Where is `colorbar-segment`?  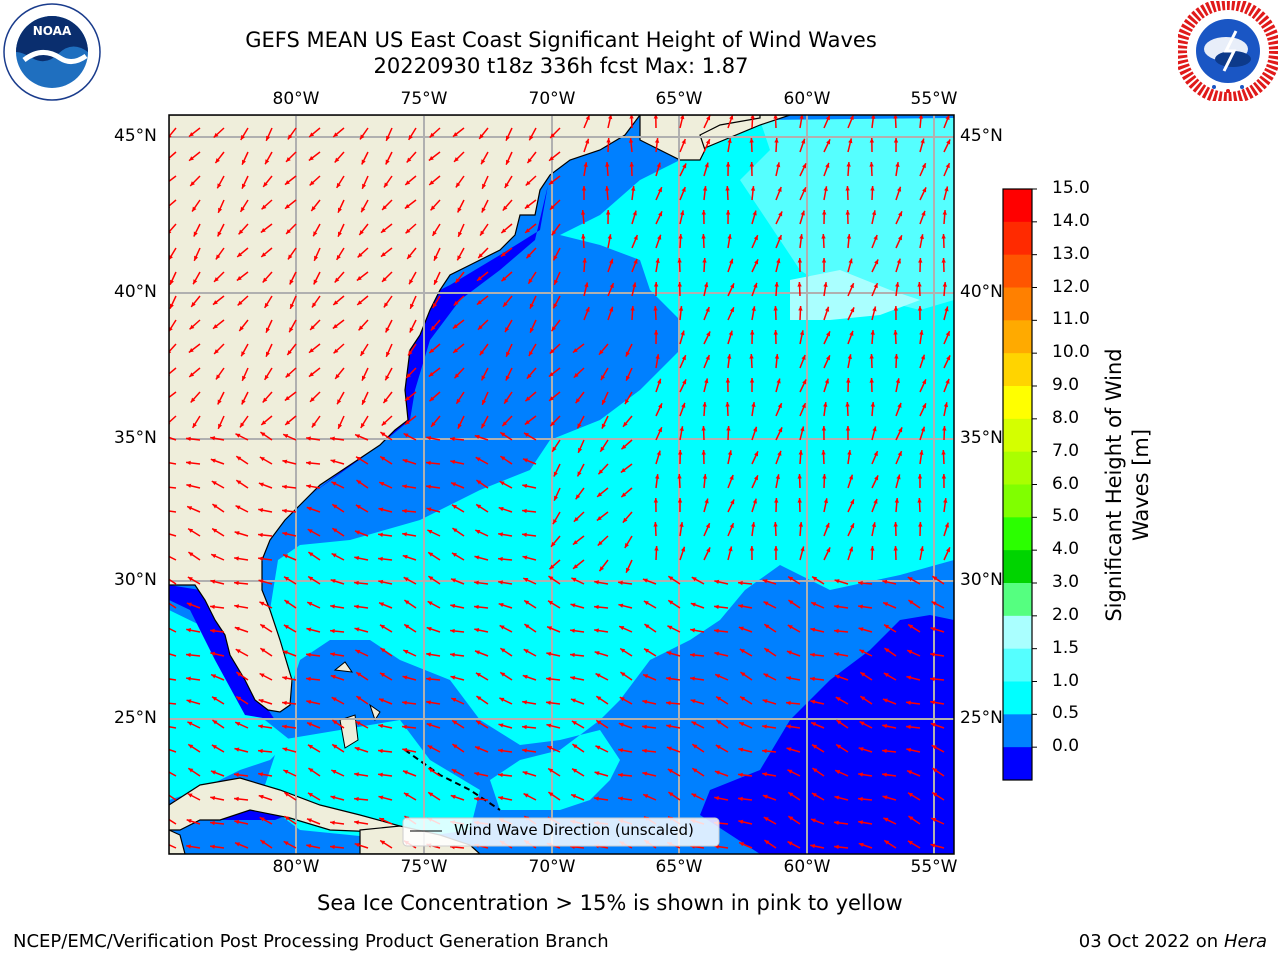 colorbar-segment is located at coordinates (1017, 403).